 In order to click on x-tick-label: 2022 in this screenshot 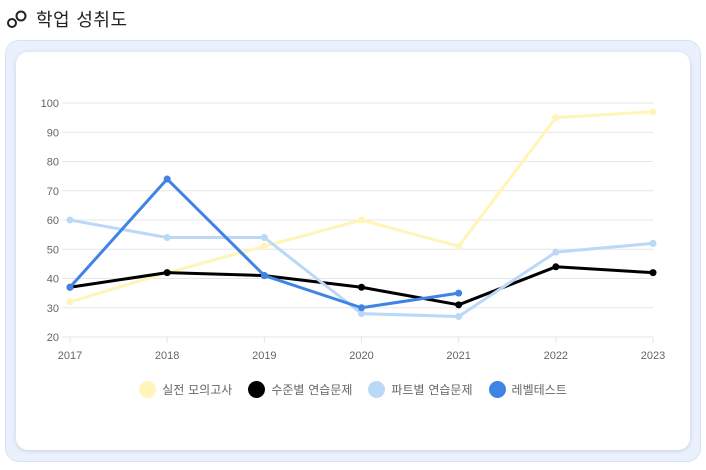, I will do `click(556, 356)`.